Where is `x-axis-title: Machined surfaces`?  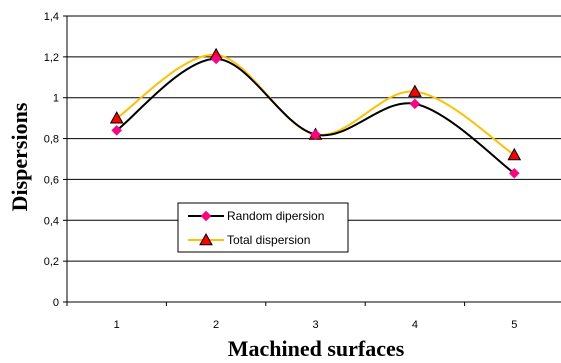
x-axis-title: Machined surfaces is located at coordinates (316, 348).